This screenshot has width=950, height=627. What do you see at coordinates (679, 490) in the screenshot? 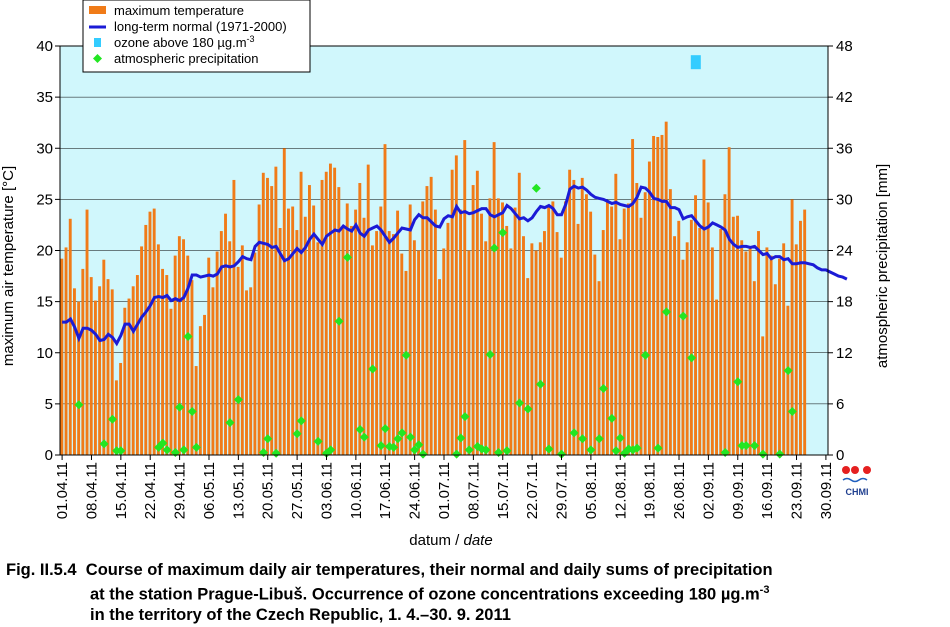
I see `x-tick-label: 26.08.11` at bounding box center [679, 490].